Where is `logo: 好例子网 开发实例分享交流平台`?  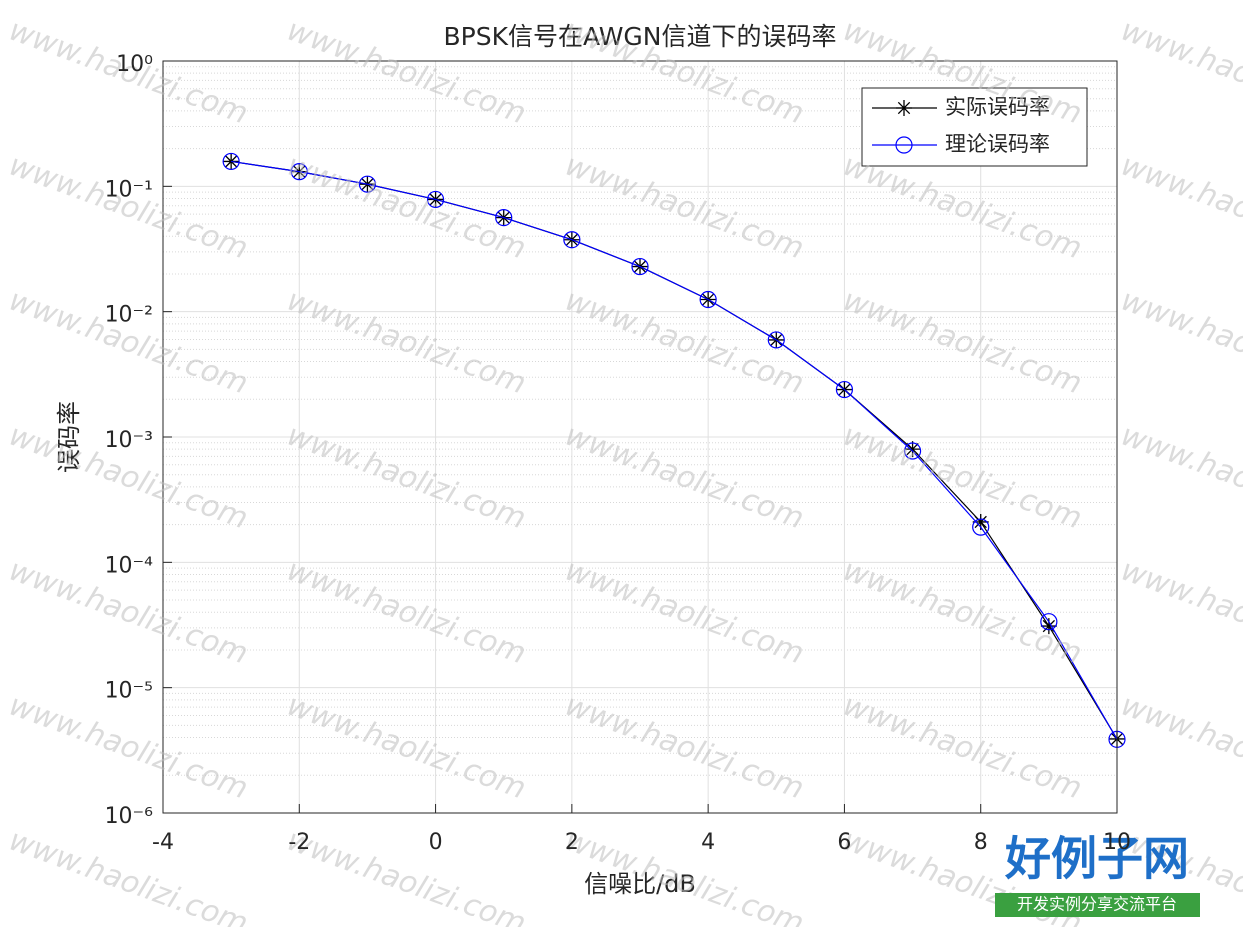 logo: 好例子网 开发实例分享交流平台 is located at coordinates (1097, 874).